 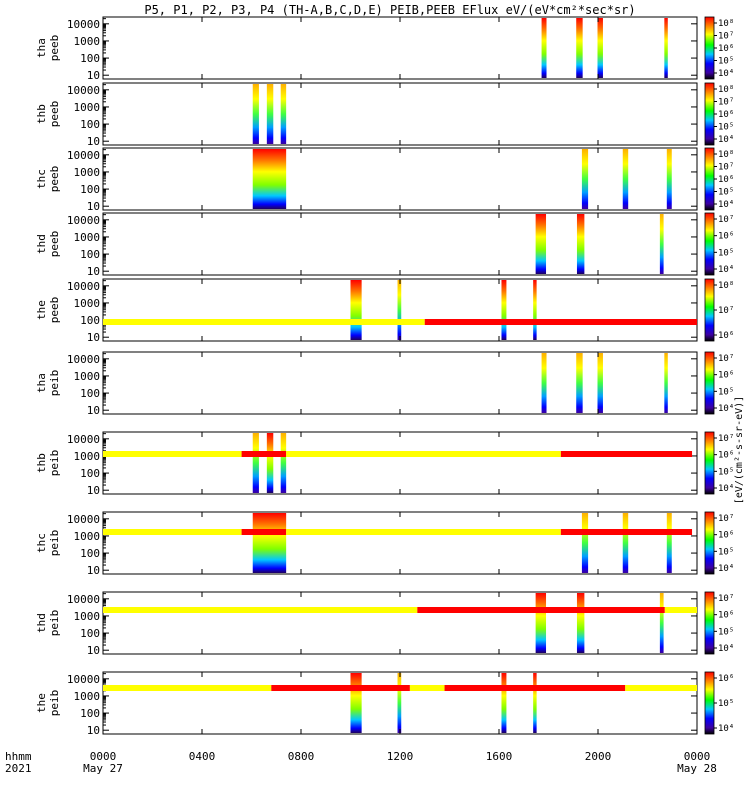 What do you see at coordinates (697, 756) in the screenshot?
I see `time-tick-label: 0000` at bounding box center [697, 756].